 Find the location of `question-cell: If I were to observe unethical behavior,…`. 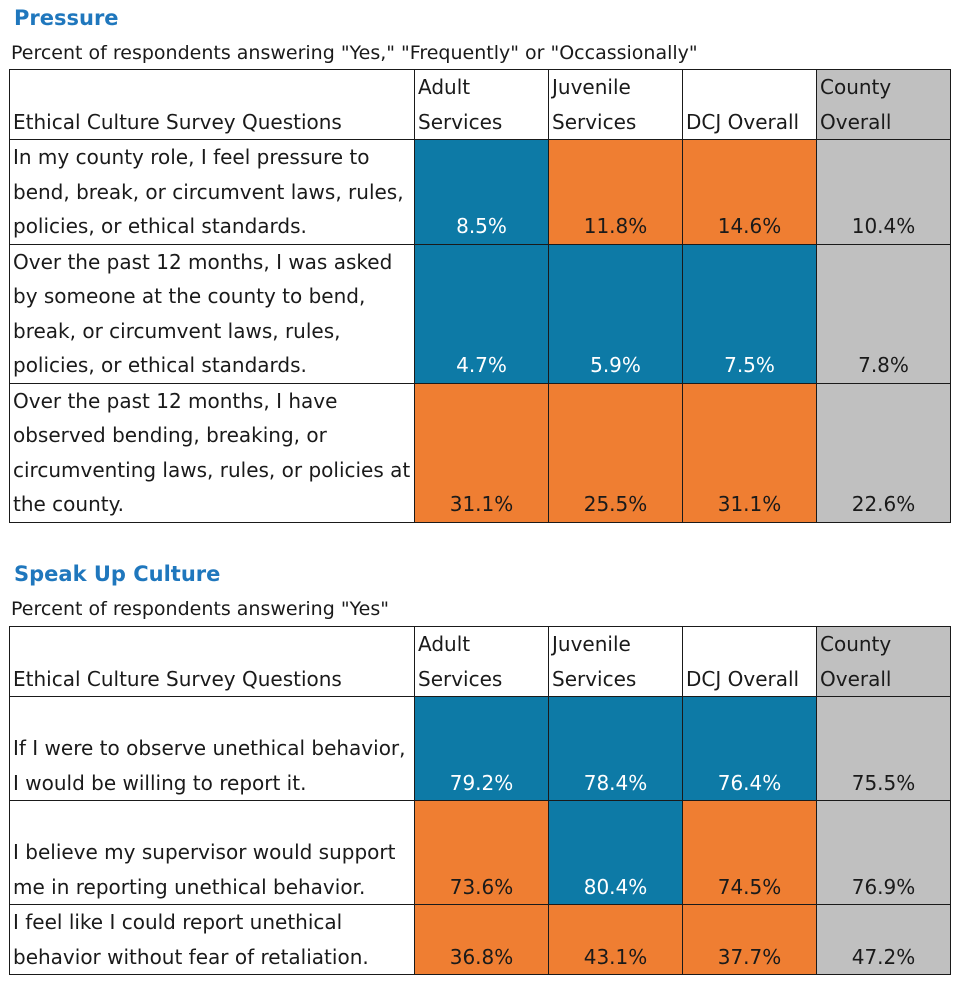

question-cell: If I were to observe unethical behavior,… is located at coordinates (212, 748).